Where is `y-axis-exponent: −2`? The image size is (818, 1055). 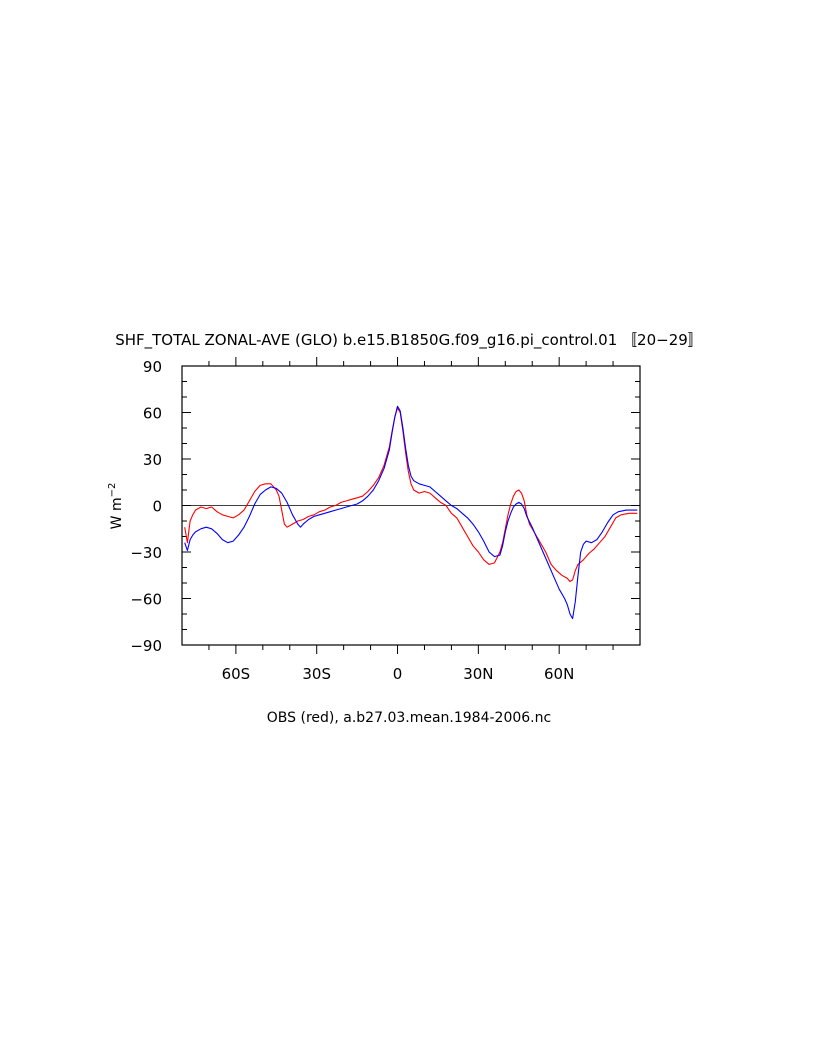
y-axis-exponent: −2 is located at coordinates (112, 490).